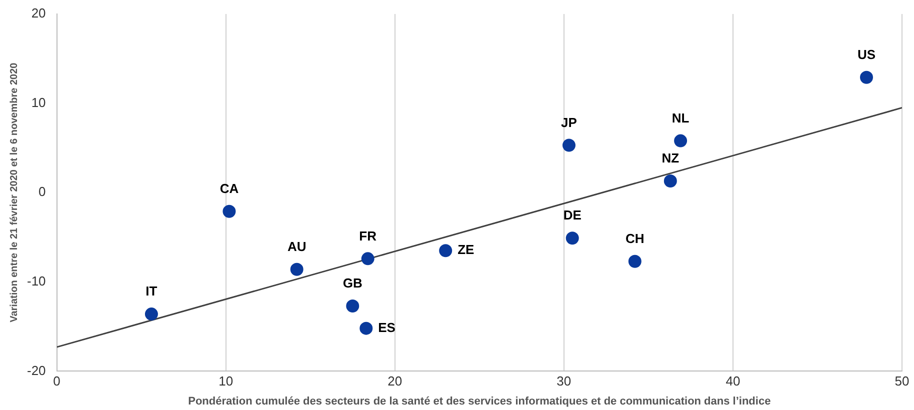 The width and height of the screenshot is (914, 410). Describe the element at coordinates (38, 102) in the screenshot. I see `y-tick-label: 10` at that location.